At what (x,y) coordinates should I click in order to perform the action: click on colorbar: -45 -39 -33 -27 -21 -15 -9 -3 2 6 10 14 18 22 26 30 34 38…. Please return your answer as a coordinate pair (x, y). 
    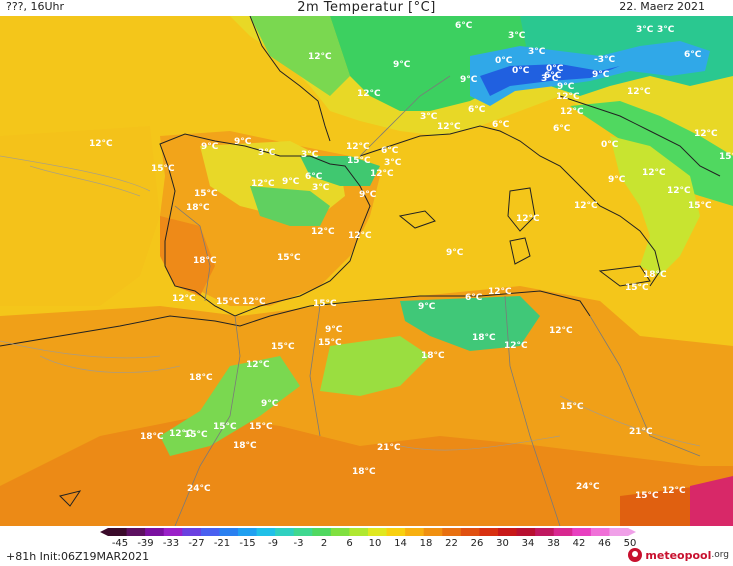
    Looking at the image, I should click on (368, 538).